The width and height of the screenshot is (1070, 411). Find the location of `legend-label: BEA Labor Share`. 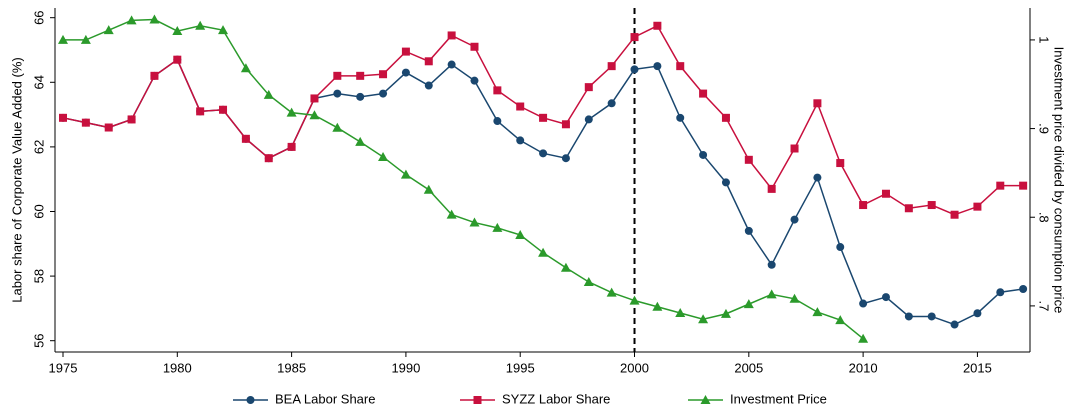

legend-label: BEA Labor Share is located at coordinates (325, 398).